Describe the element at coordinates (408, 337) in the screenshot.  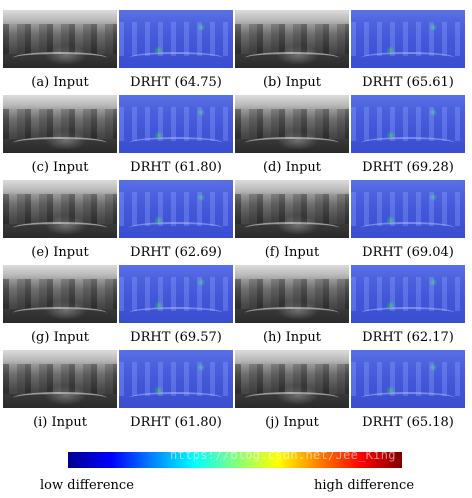
I see `drht-caption: DRHT (62.17)` at that location.